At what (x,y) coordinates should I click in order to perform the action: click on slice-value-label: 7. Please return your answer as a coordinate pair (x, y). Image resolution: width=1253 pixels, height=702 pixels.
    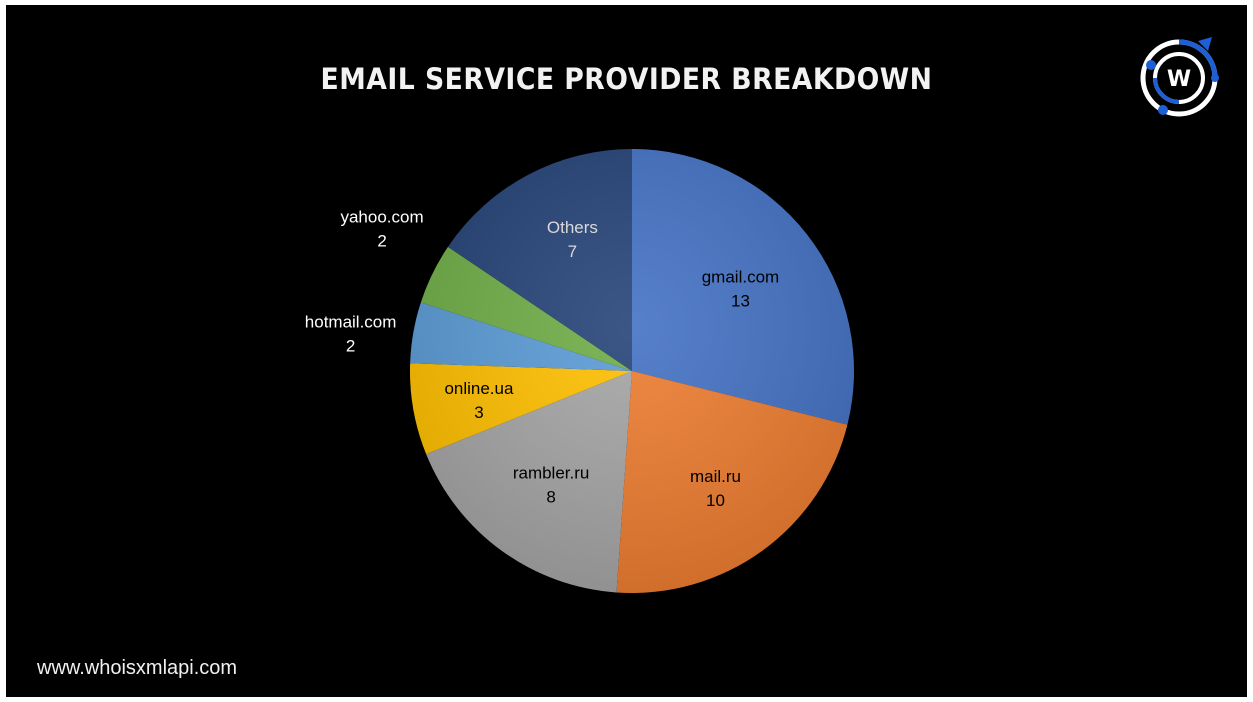
    Looking at the image, I should click on (572, 251).